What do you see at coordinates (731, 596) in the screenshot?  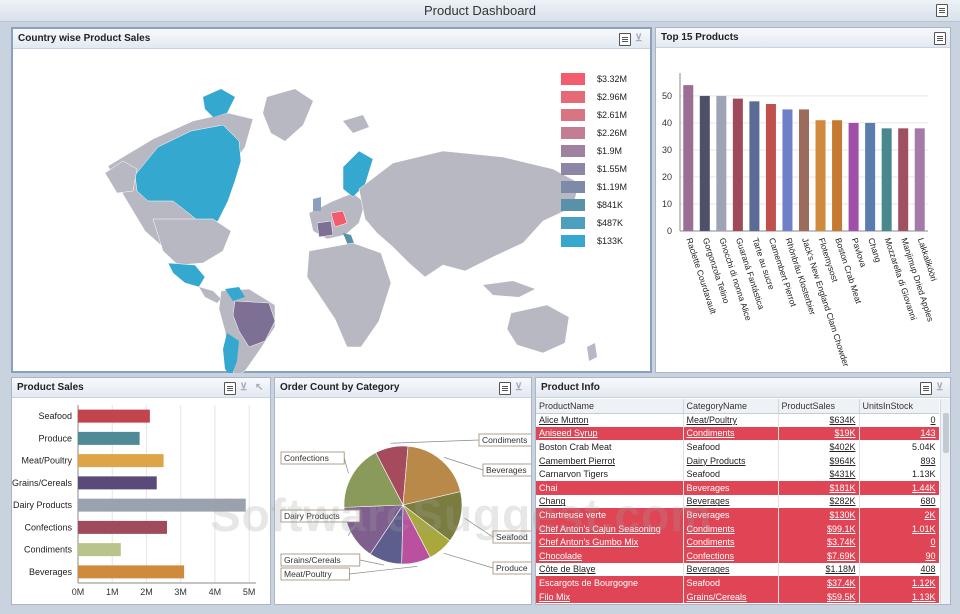 I see `cell-categoryname: Grains/Cereals` at bounding box center [731, 596].